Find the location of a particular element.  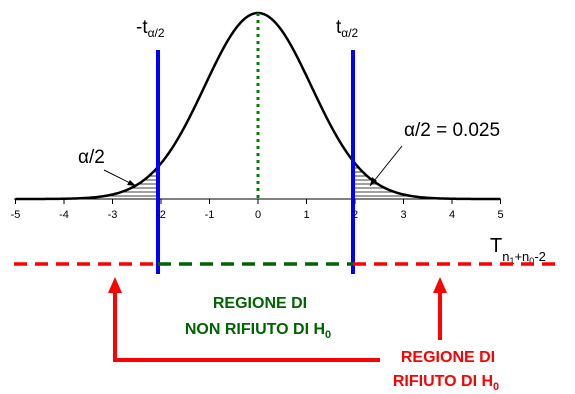

reject-region-line2: RIFIUTO DI H0 is located at coordinates (446, 383).